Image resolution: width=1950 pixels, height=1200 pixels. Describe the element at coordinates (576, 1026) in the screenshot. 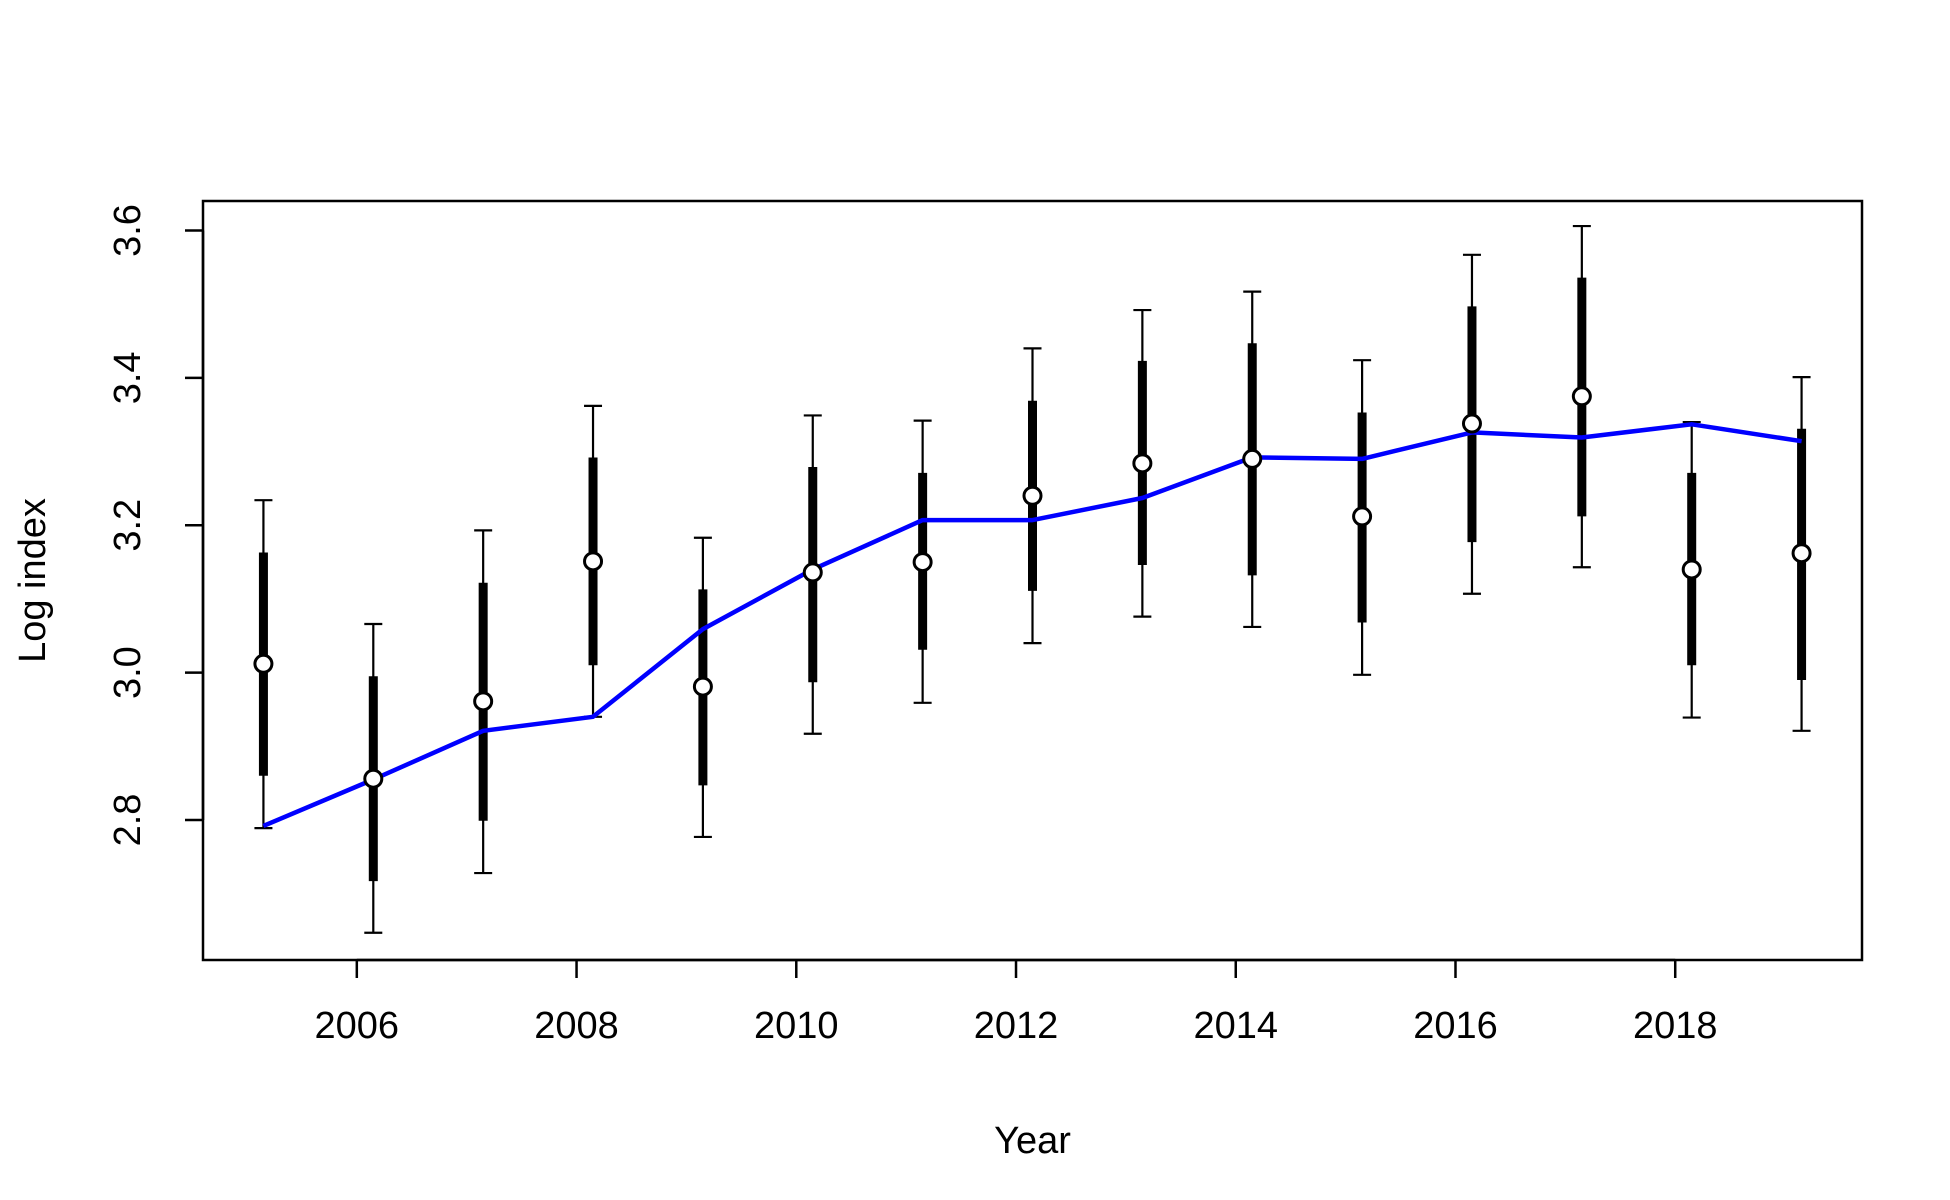

I see `x-tick-label: 2008` at that location.